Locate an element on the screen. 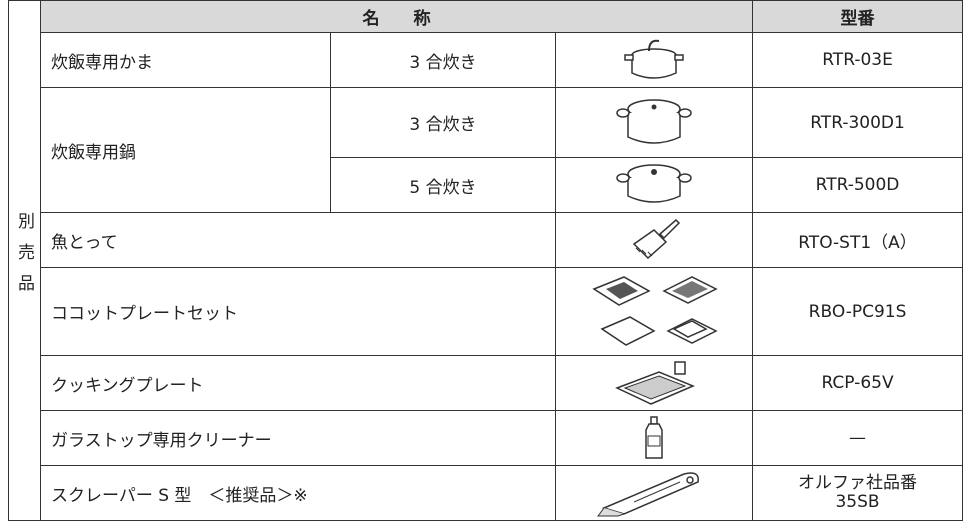 This screenshot has width=970, height=521. item-model: RCP-65V is located at coordinates (858, 383).